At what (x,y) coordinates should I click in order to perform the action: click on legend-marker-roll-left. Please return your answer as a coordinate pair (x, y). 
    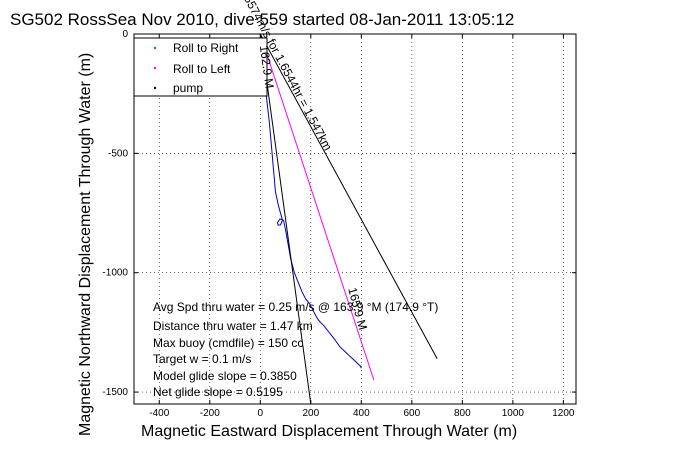
    Looking at the image, I should click on (155, 68).